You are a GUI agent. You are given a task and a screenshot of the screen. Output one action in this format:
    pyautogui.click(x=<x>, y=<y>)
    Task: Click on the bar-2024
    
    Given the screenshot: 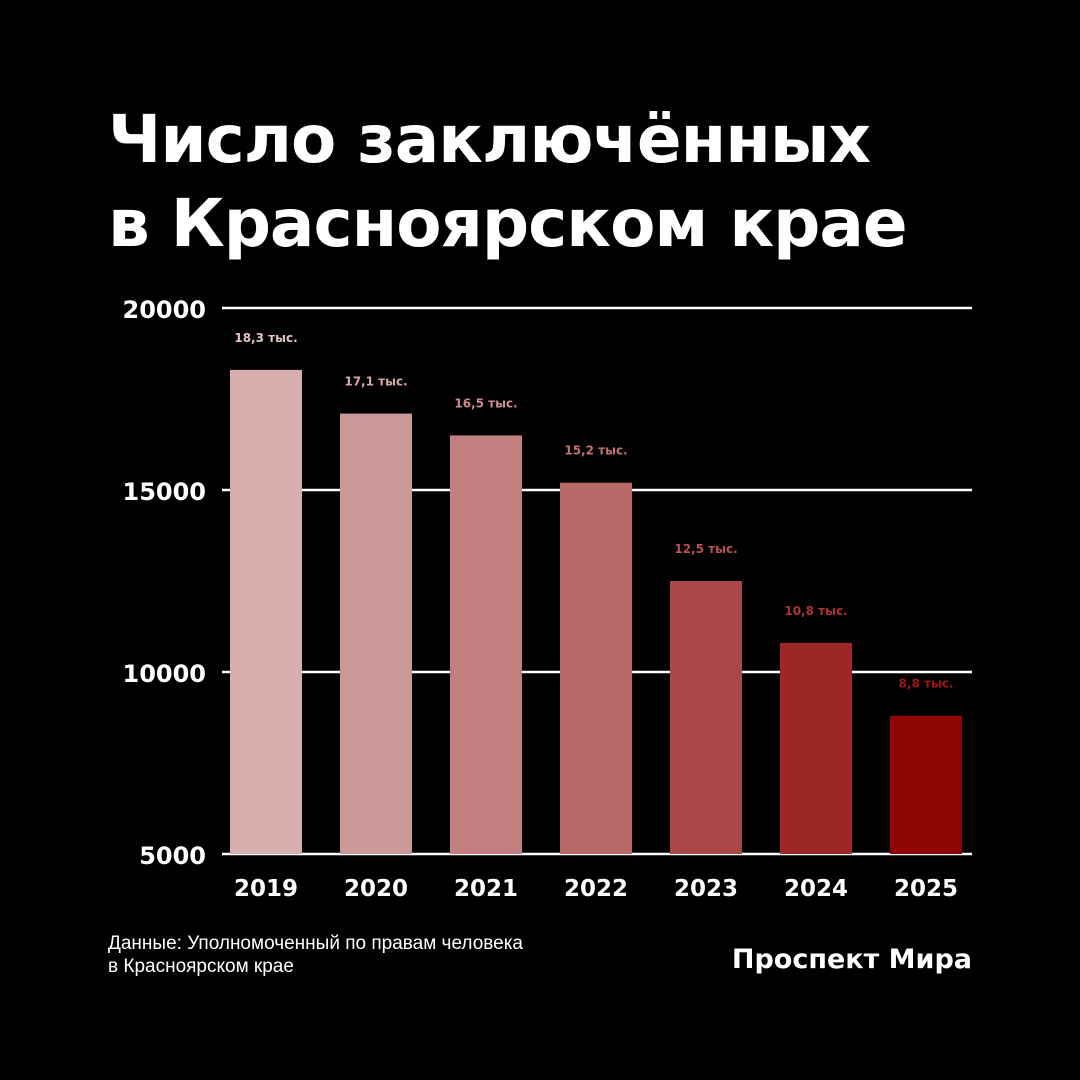 What is the action you would take?
    pyautogui.click(x=816, y=748)
    